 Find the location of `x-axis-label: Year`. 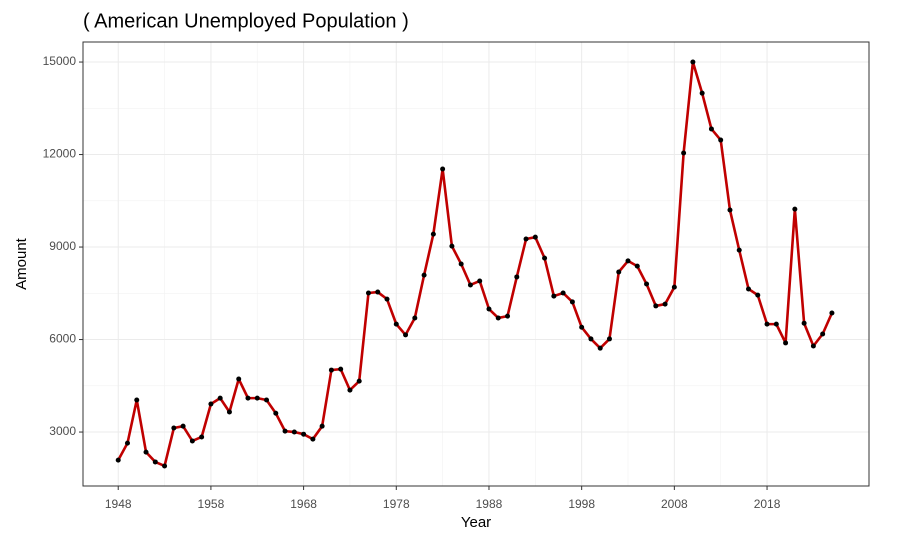

x-axis-label: Year is located at coordinates (476, 522).